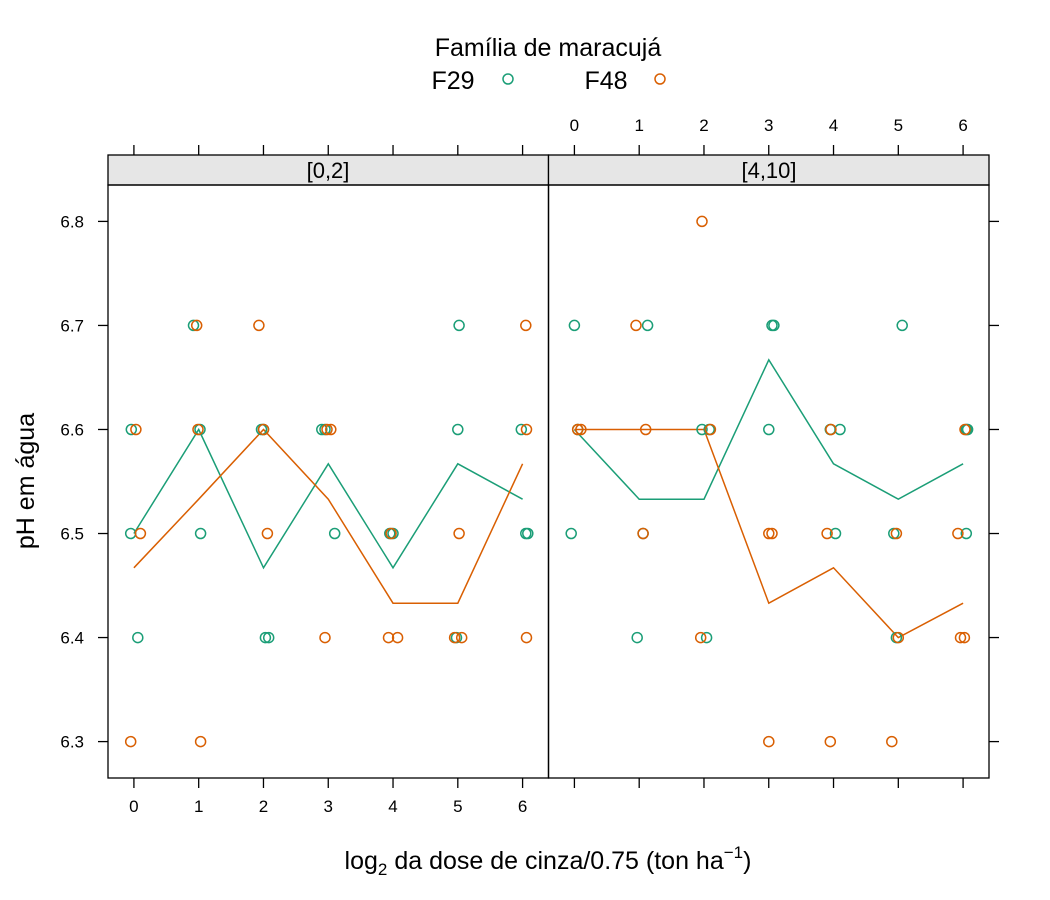  What do you see at coordinates (660, 79) in the screenshot?
I see `legend-marker-f48` at bounding box center [660, 79].